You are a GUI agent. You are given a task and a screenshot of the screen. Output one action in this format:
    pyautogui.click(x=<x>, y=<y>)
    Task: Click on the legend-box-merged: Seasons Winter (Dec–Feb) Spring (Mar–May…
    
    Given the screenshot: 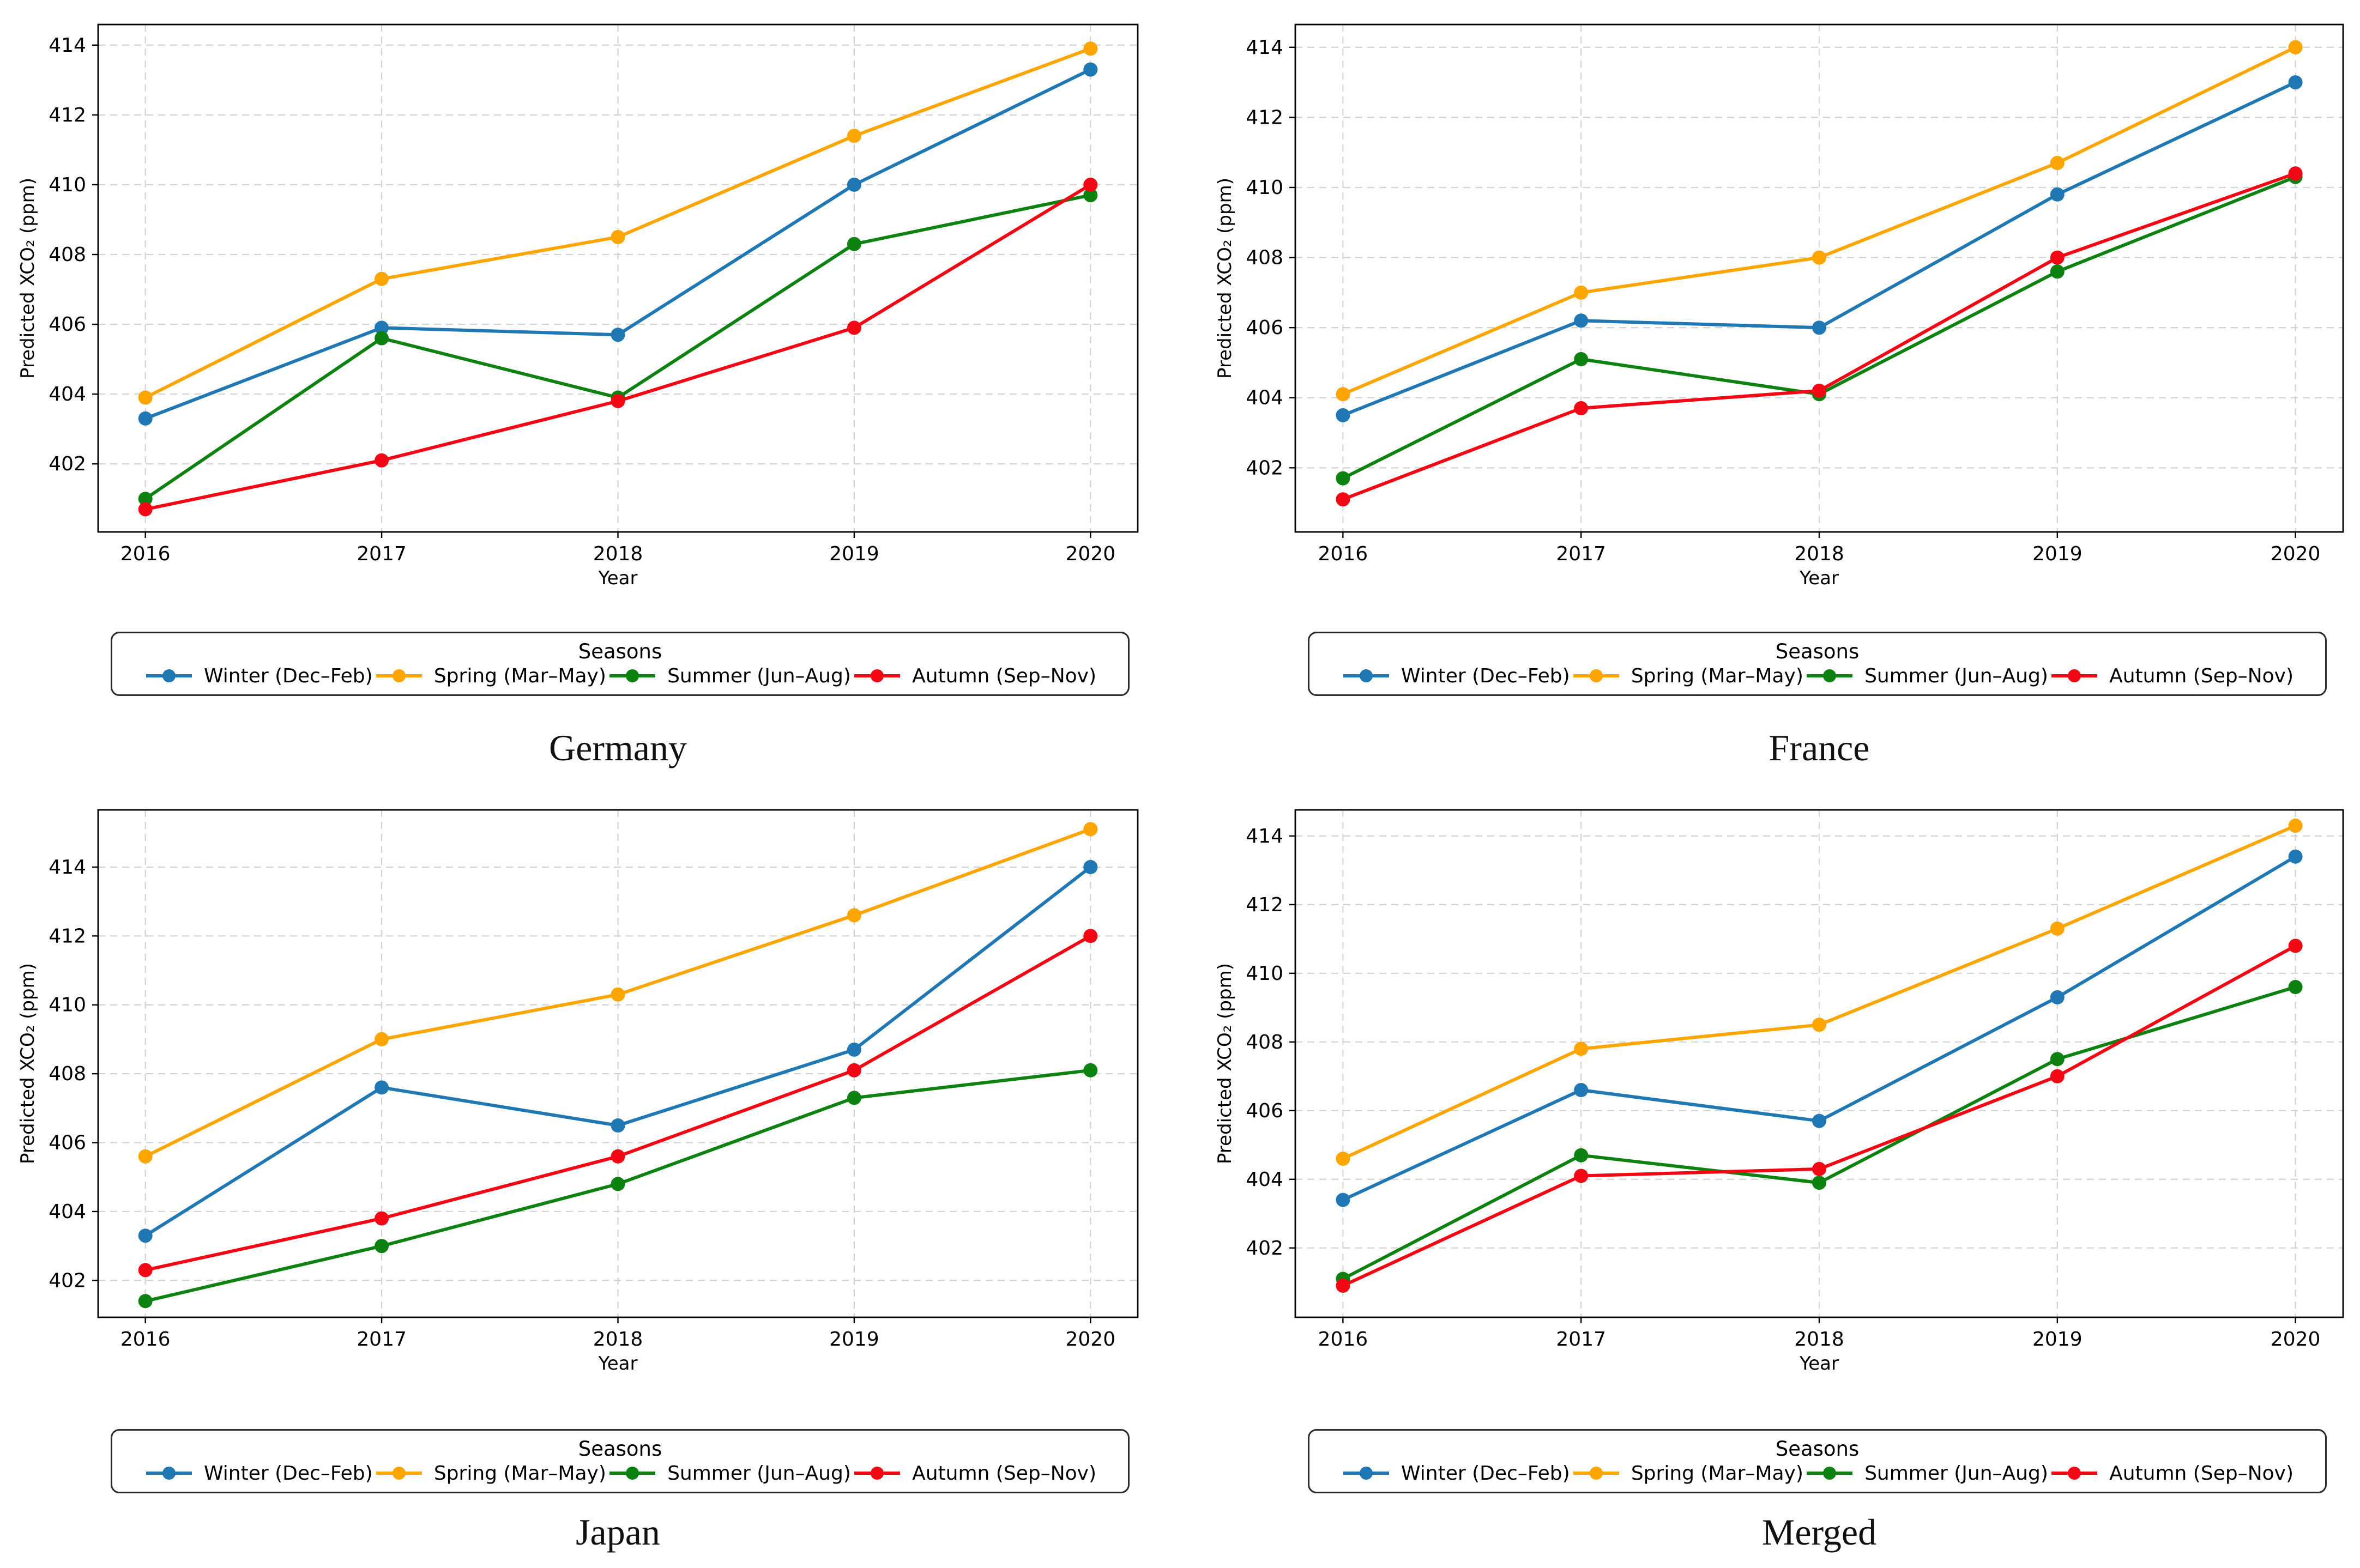 What is the action you would take?
    pyautogui.click(x=1817, y=1461)
    